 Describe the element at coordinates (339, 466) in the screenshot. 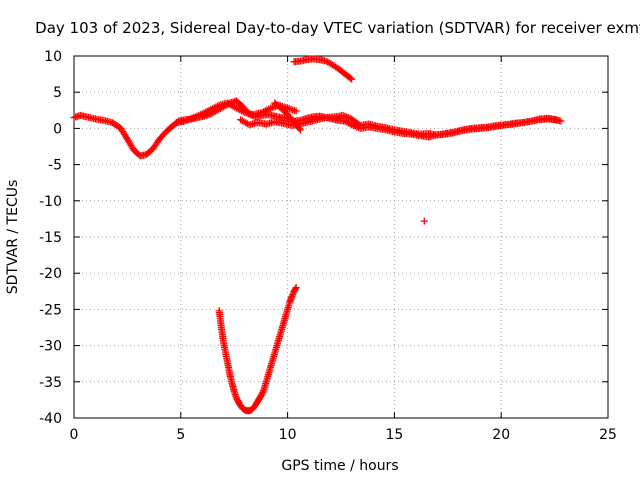

I see `x-axis-label: GPS time / hours` at that location.